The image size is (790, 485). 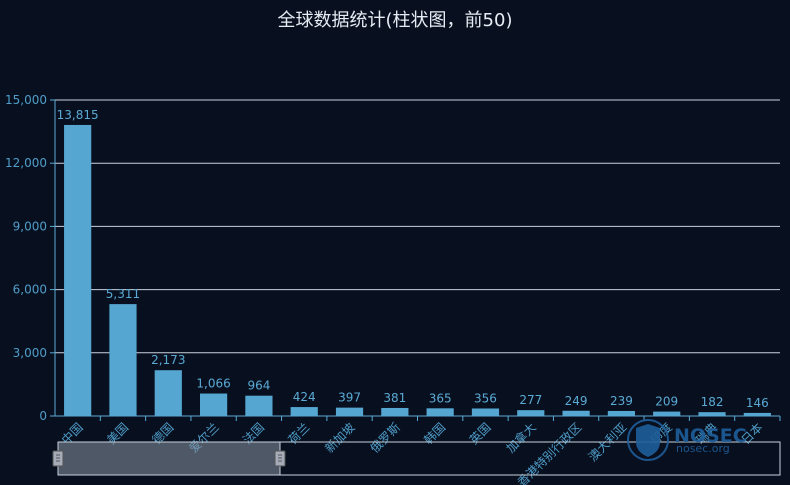 What do you see at coordinates (213, 384) in the screenshot?
I see `data-label: 1,066` at bounding box center [213, 384].